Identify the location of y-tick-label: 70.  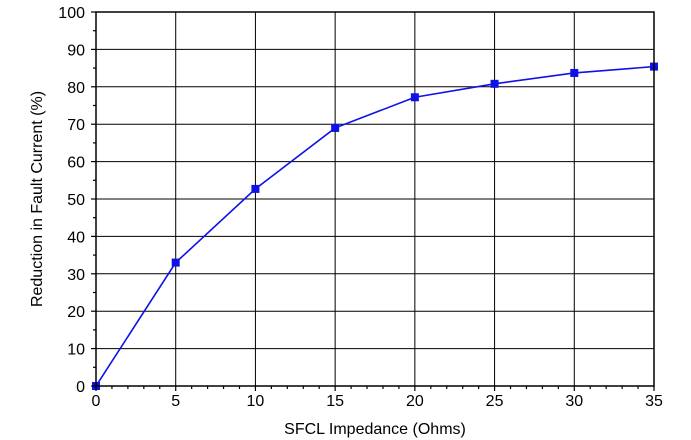
(76, 125).